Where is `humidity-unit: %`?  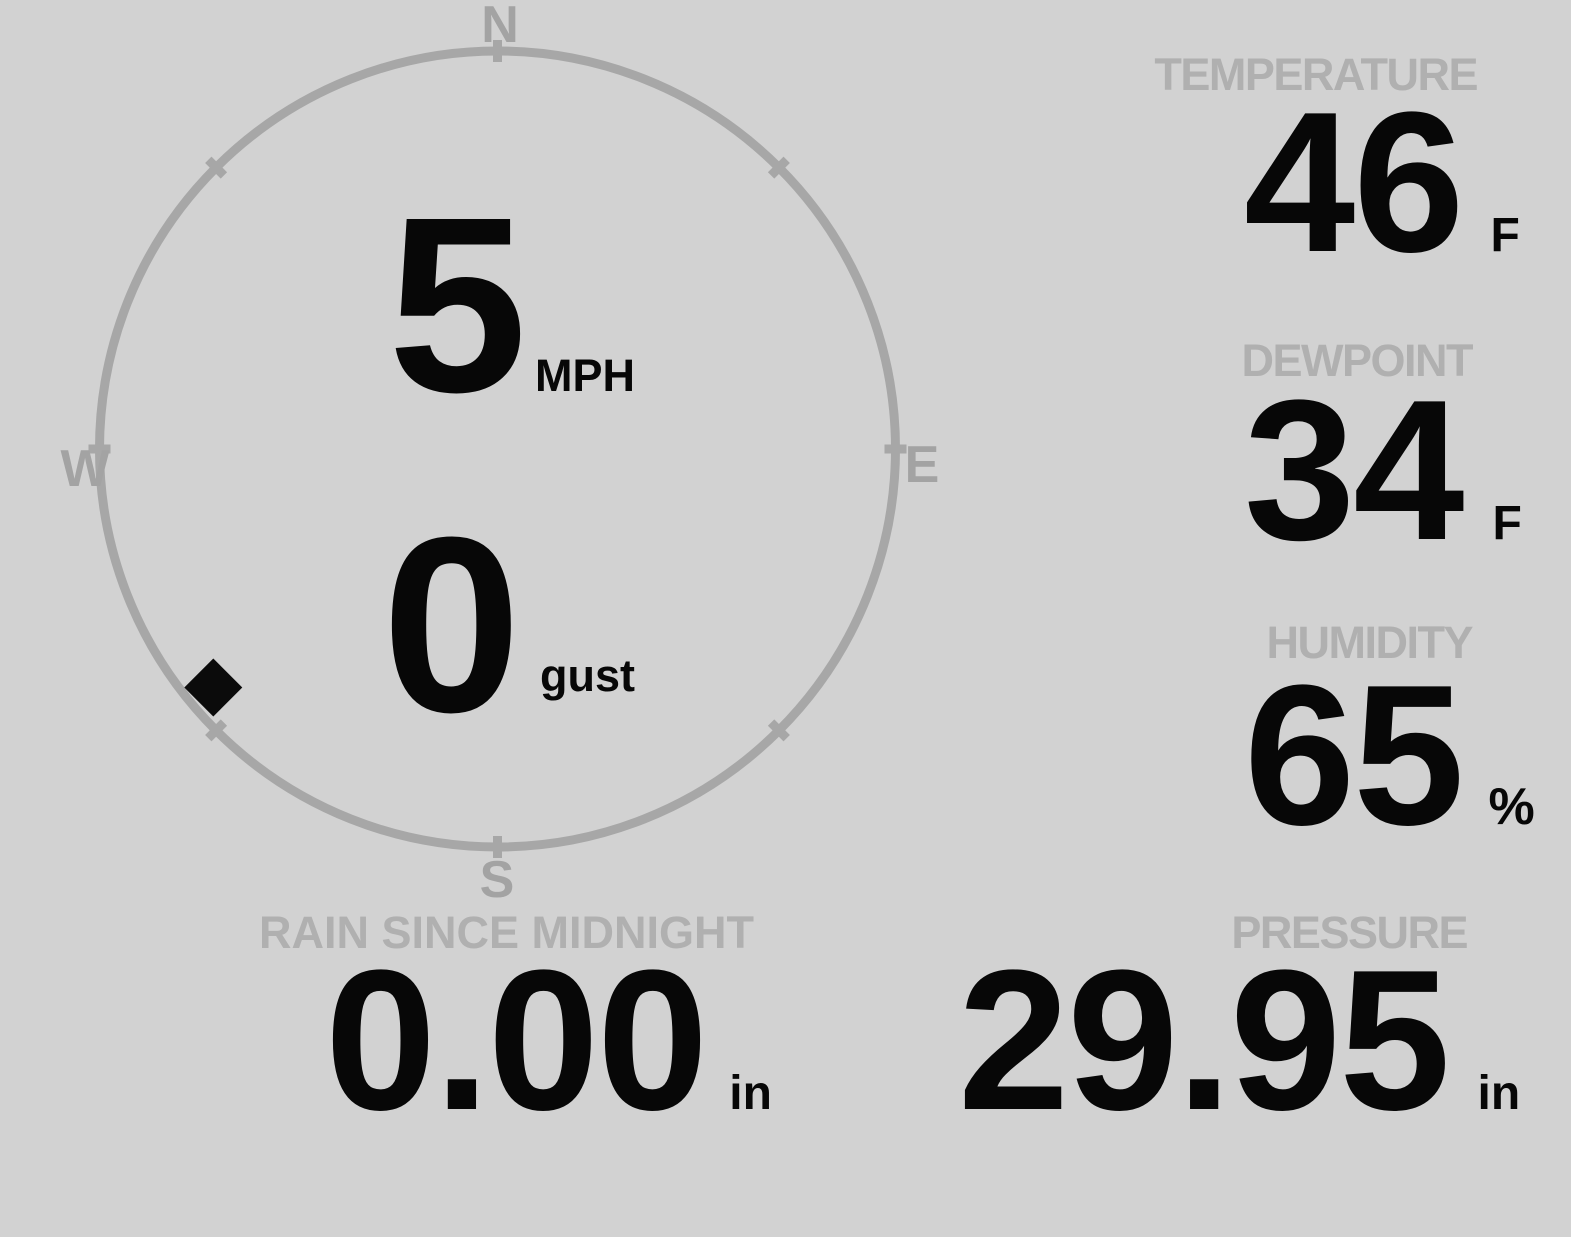
humidity-unit: % is located at coordinates (1511, 807).